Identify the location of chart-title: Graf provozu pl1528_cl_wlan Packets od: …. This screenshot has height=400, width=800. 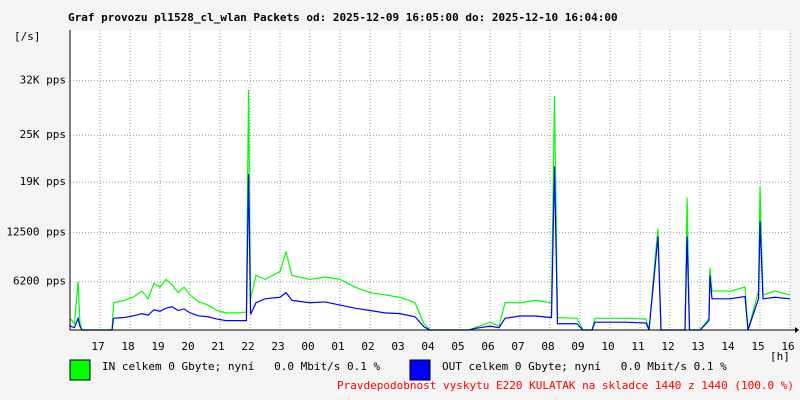
(343, 17).